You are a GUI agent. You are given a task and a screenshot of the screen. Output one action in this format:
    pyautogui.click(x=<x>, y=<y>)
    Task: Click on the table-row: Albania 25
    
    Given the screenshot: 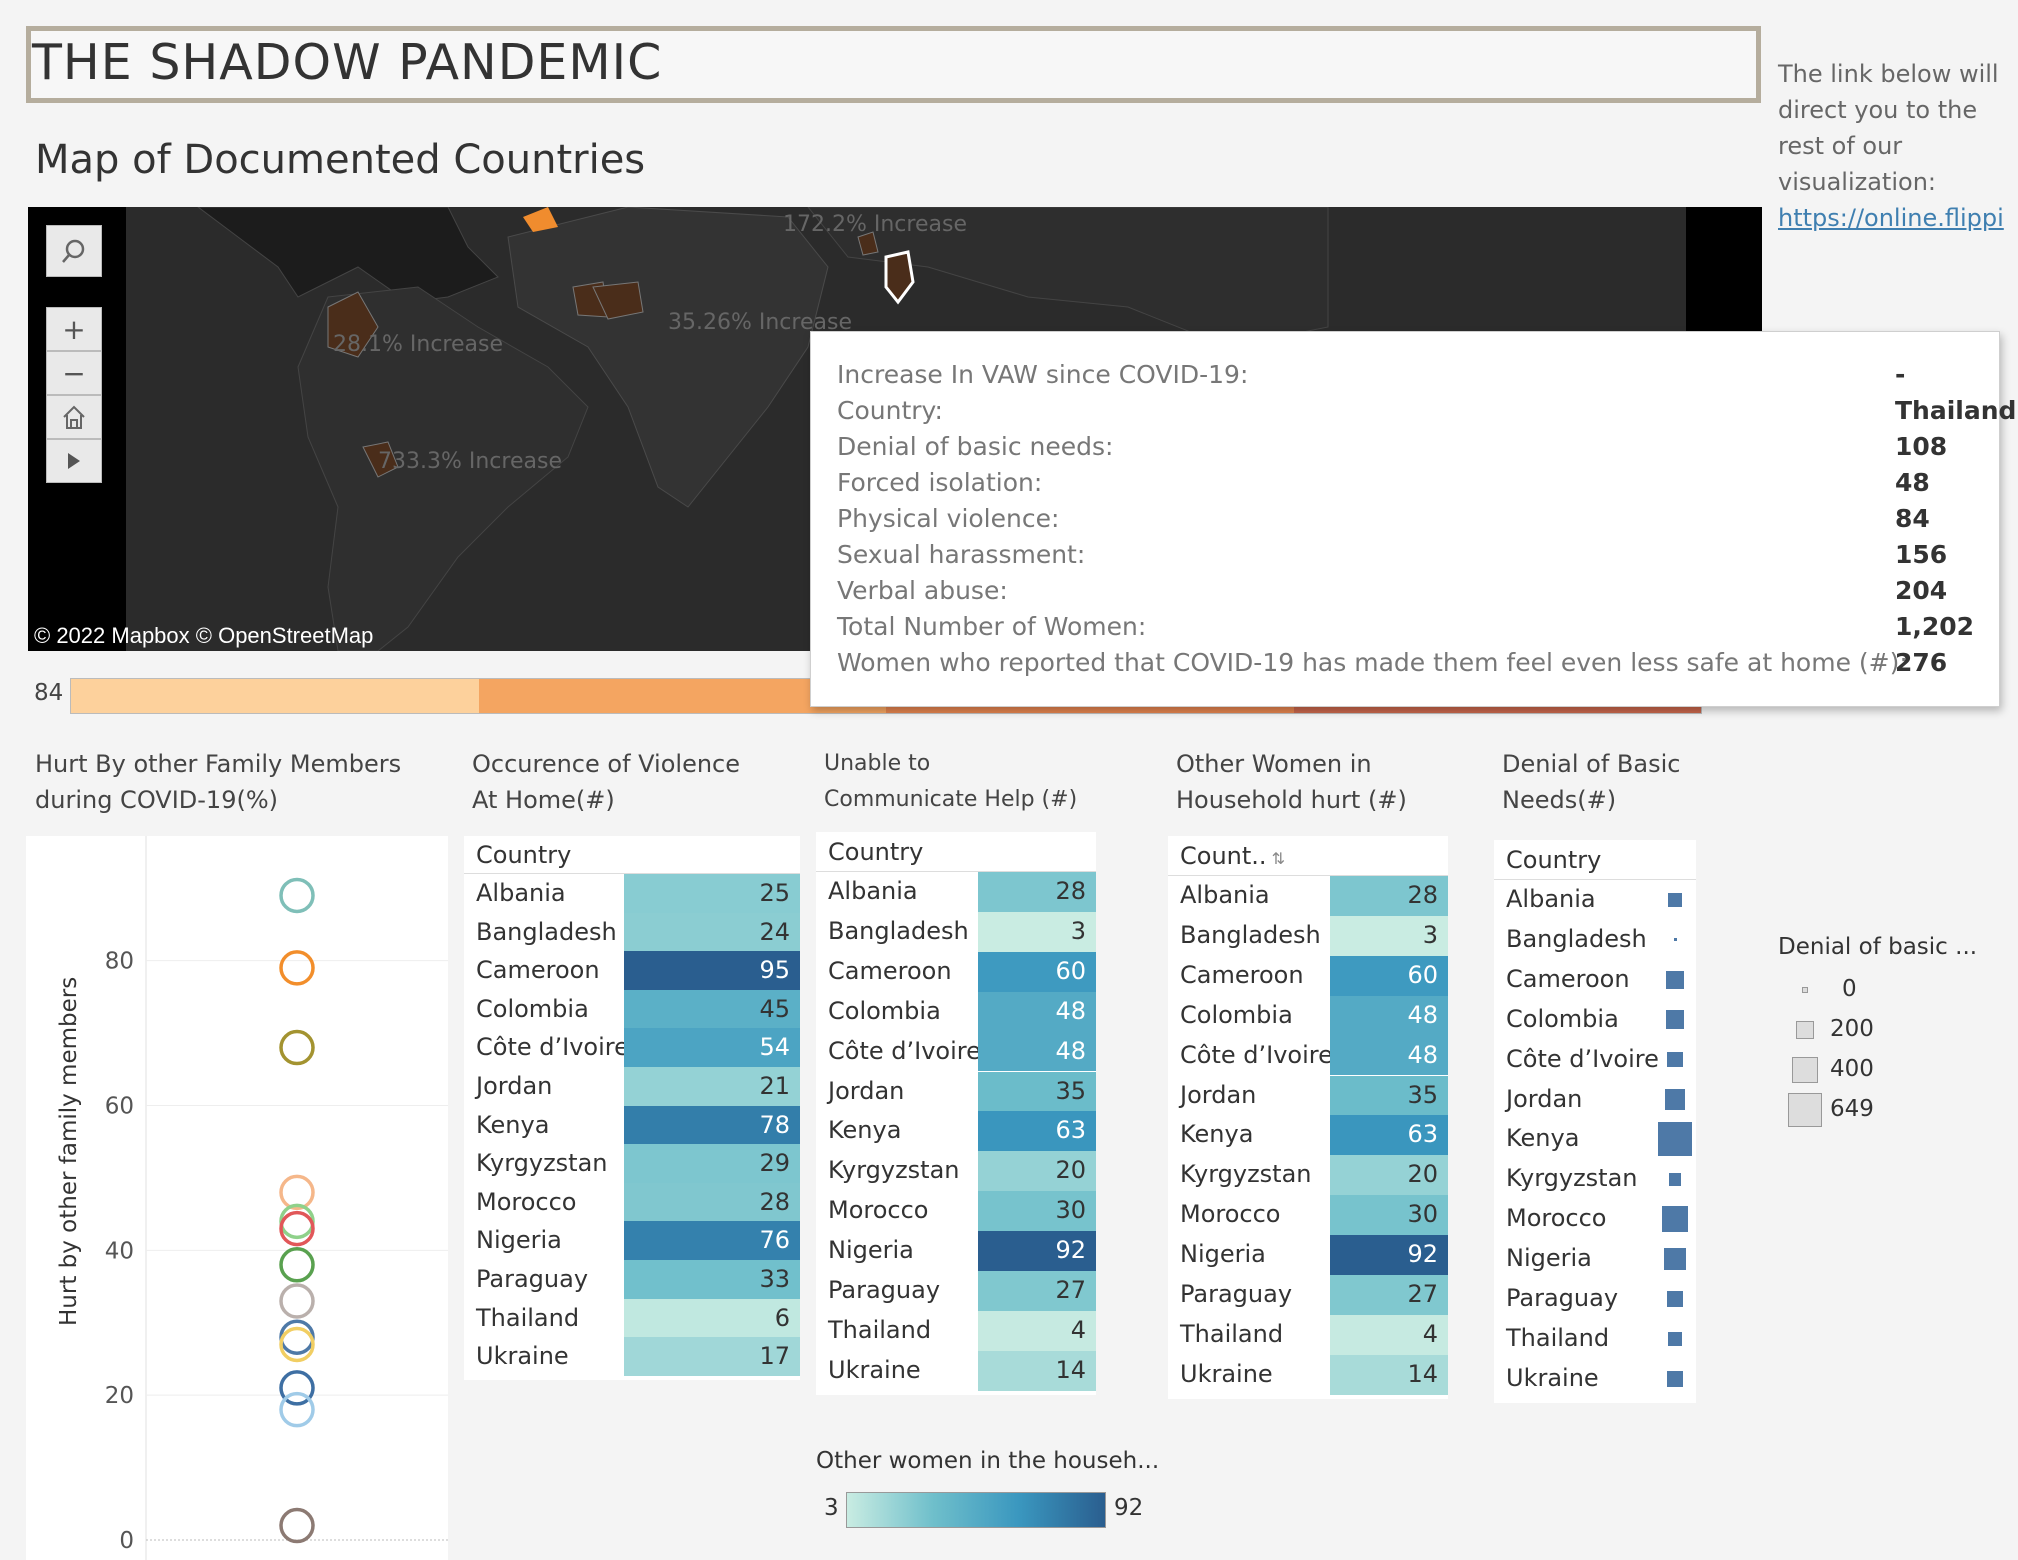 What is the action you would take?
    pyautogui.click(x=632, y=893)
    